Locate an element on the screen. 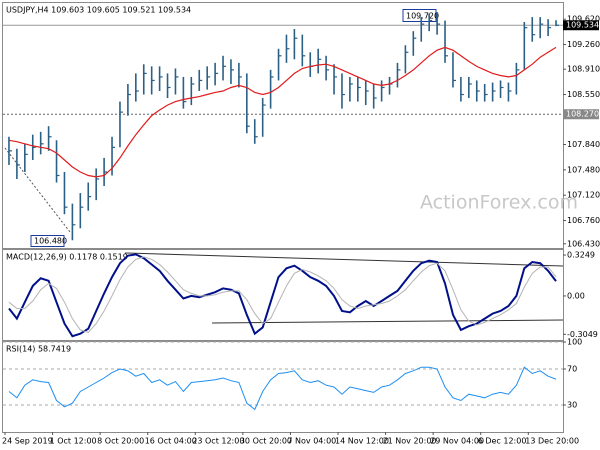  level-label: 109.534 is located at coordinates (582, 25).